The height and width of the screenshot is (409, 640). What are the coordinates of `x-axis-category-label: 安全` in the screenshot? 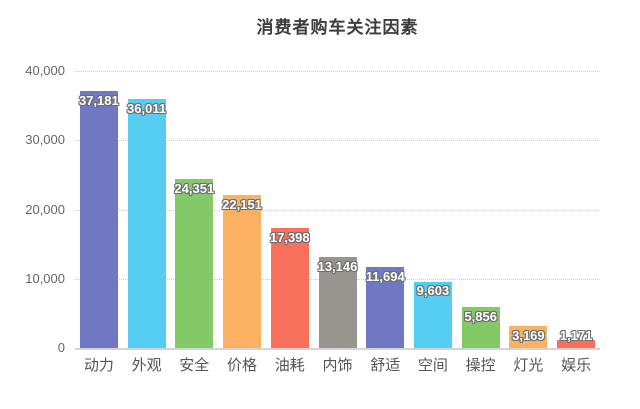 It's located at (194, 365).